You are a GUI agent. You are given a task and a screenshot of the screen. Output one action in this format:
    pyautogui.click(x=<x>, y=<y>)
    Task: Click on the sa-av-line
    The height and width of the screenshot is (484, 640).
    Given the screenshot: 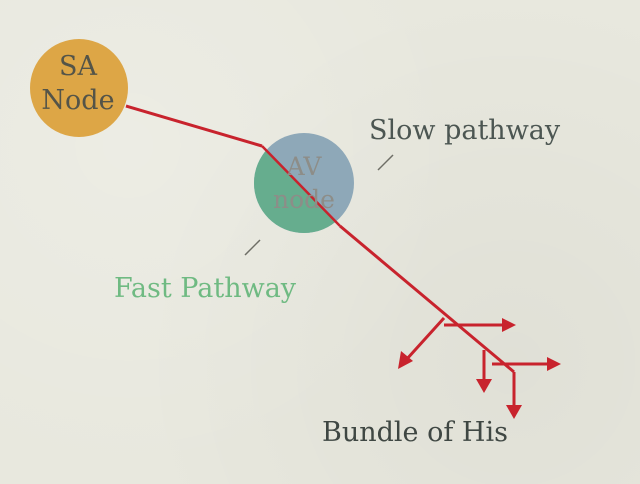 What is the action you would take?
    pyautogui.click(x=194, y=126)
    